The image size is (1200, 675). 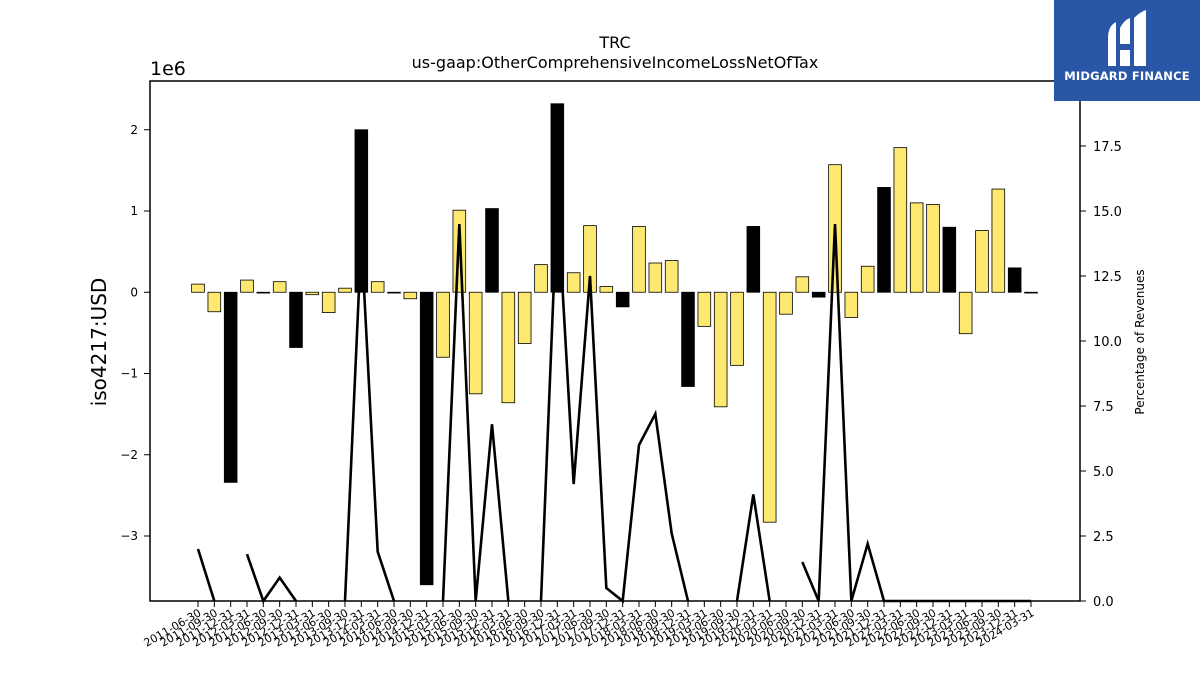 I want to click on y2-tick-label-6: 15.0, so click(x=1107, y=212).